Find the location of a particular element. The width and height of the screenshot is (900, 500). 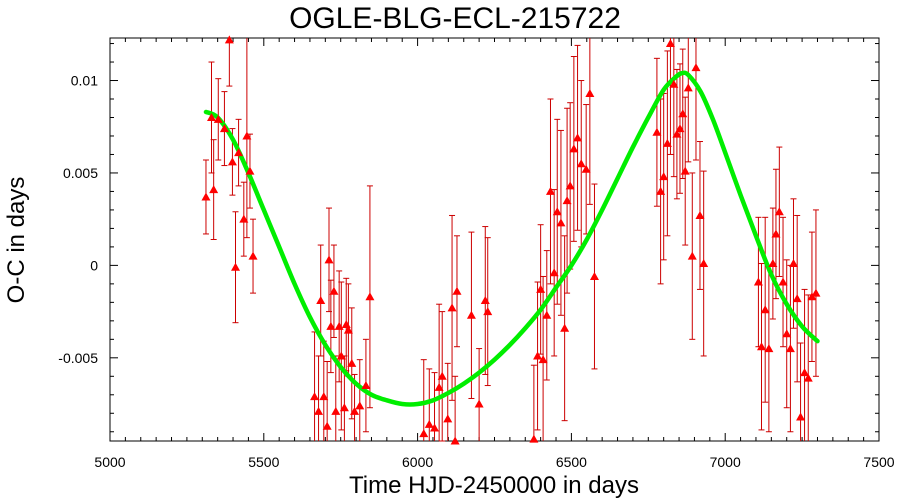

chart-title: OGLE-BLG-ECL-215722 is located at coordinates (455, 18).